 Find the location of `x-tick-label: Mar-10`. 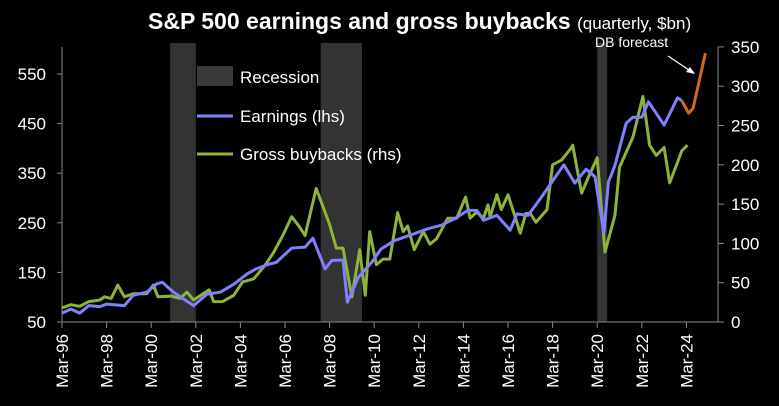

x-tick-label: Mar-10 is located at coordinates (374, 361).